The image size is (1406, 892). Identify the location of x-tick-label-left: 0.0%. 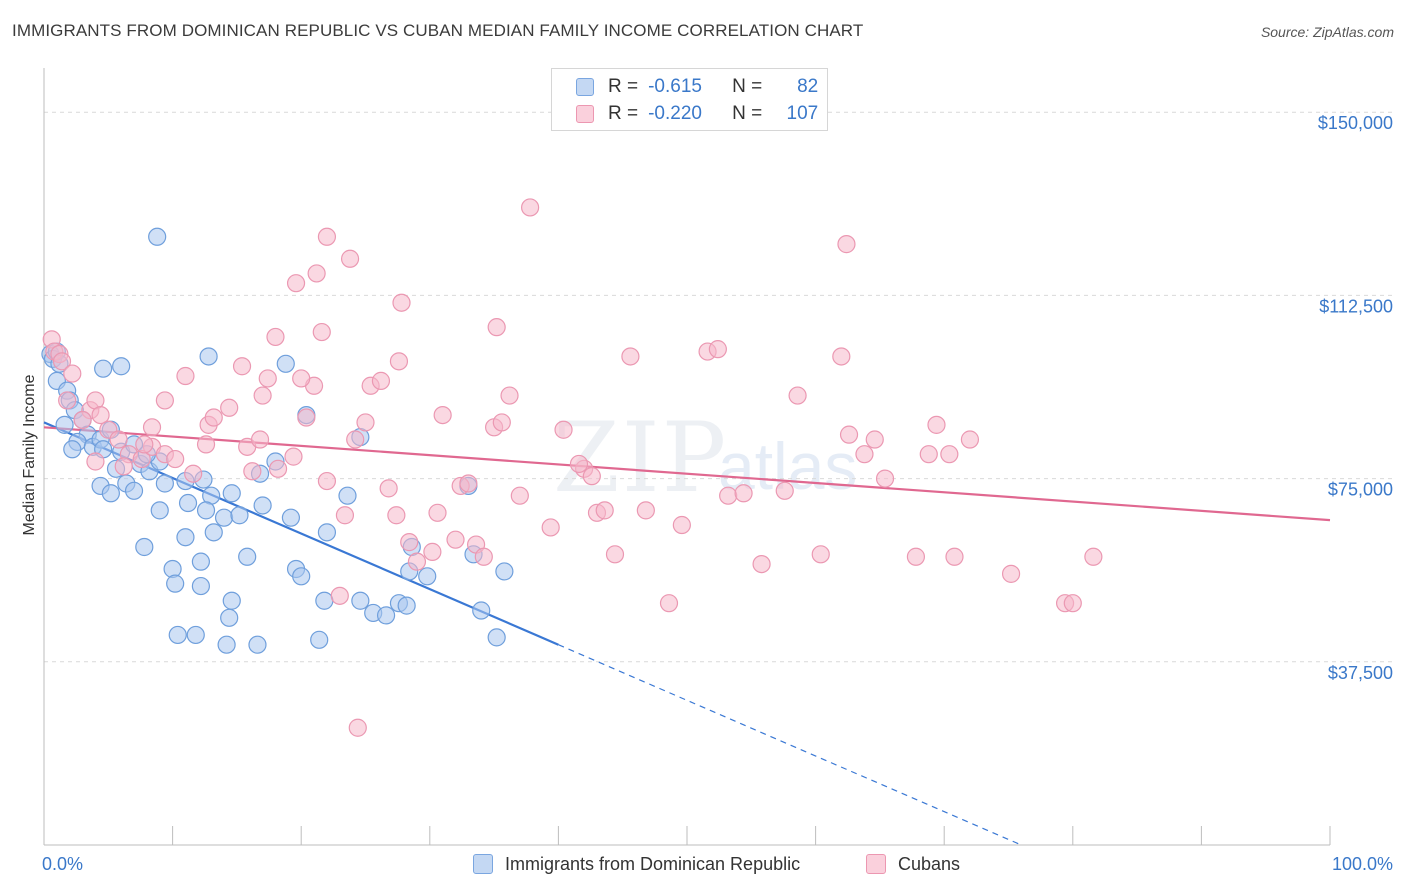
(62, 864).